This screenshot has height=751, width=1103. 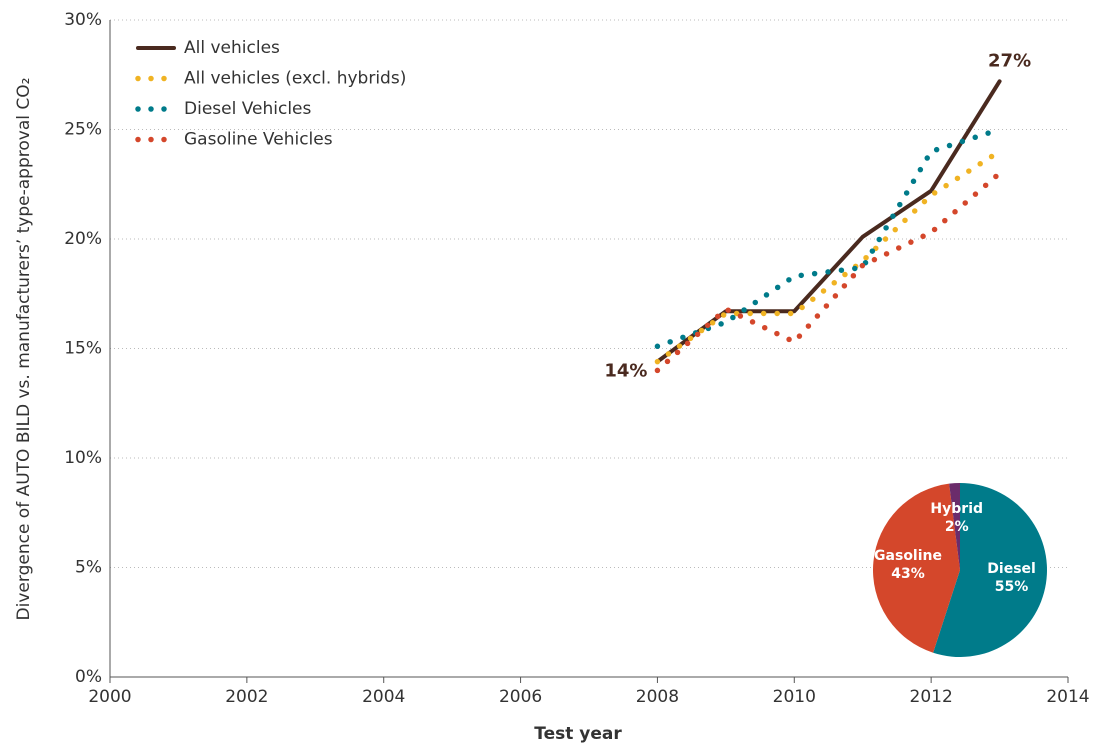 What do you see at coordinates (83, 349) in the screenshot?
I see `y-tick-label: 15%` at bounding box center [83, 349].